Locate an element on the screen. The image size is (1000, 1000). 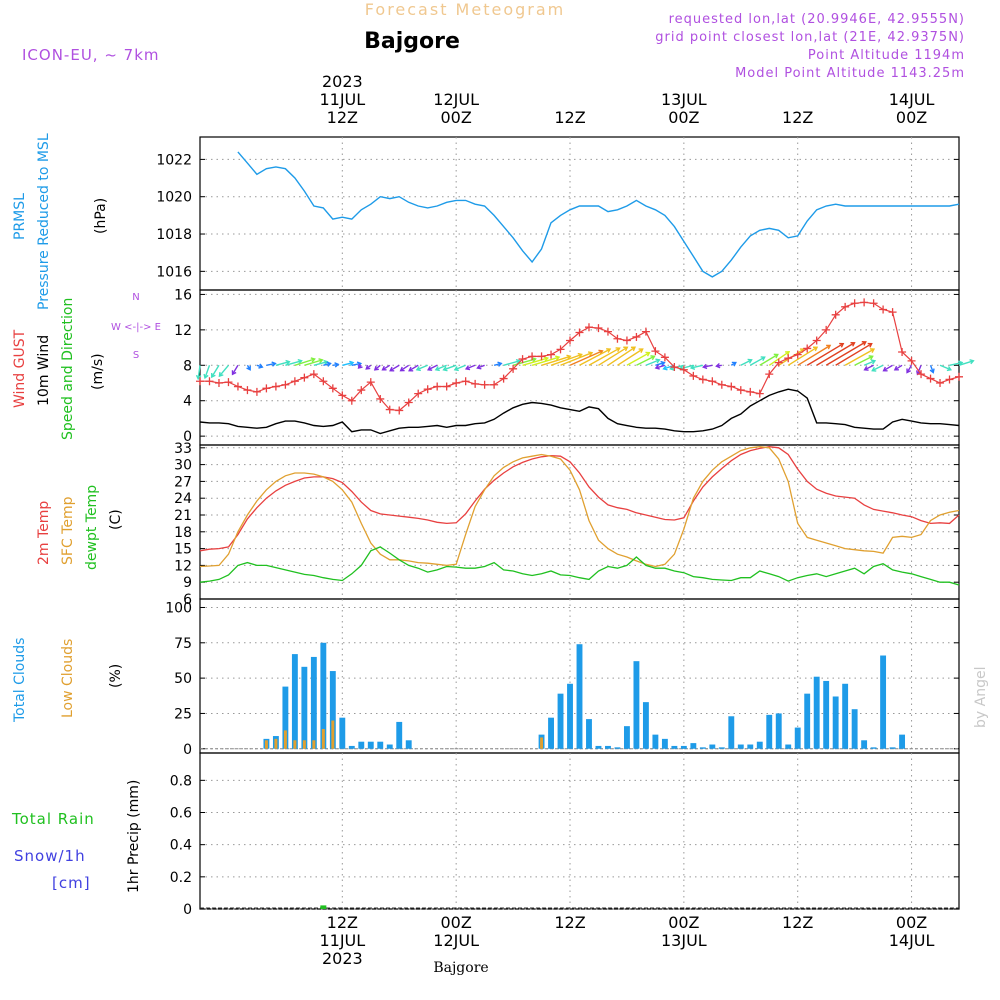
y-tick-label: 1022 is located at coordinates (174, 160).